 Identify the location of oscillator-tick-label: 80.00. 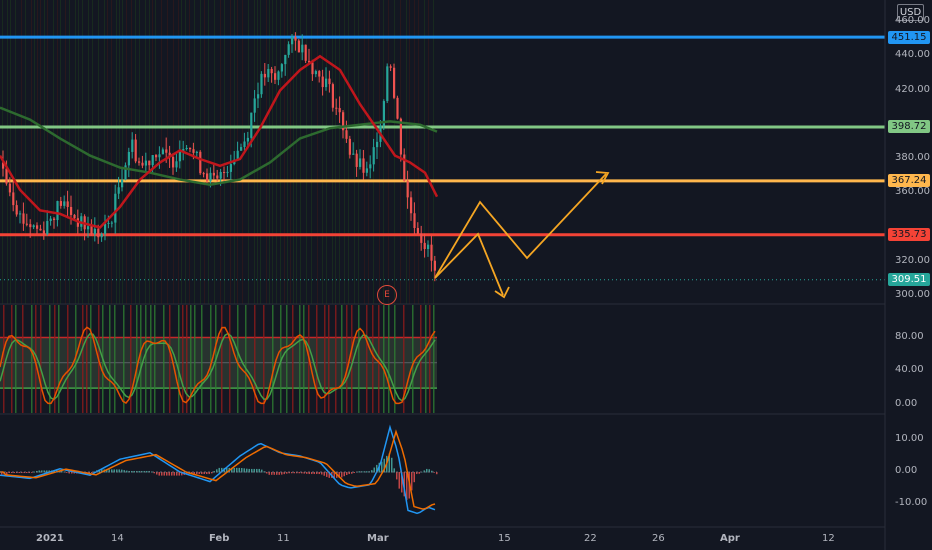
(909, 336).